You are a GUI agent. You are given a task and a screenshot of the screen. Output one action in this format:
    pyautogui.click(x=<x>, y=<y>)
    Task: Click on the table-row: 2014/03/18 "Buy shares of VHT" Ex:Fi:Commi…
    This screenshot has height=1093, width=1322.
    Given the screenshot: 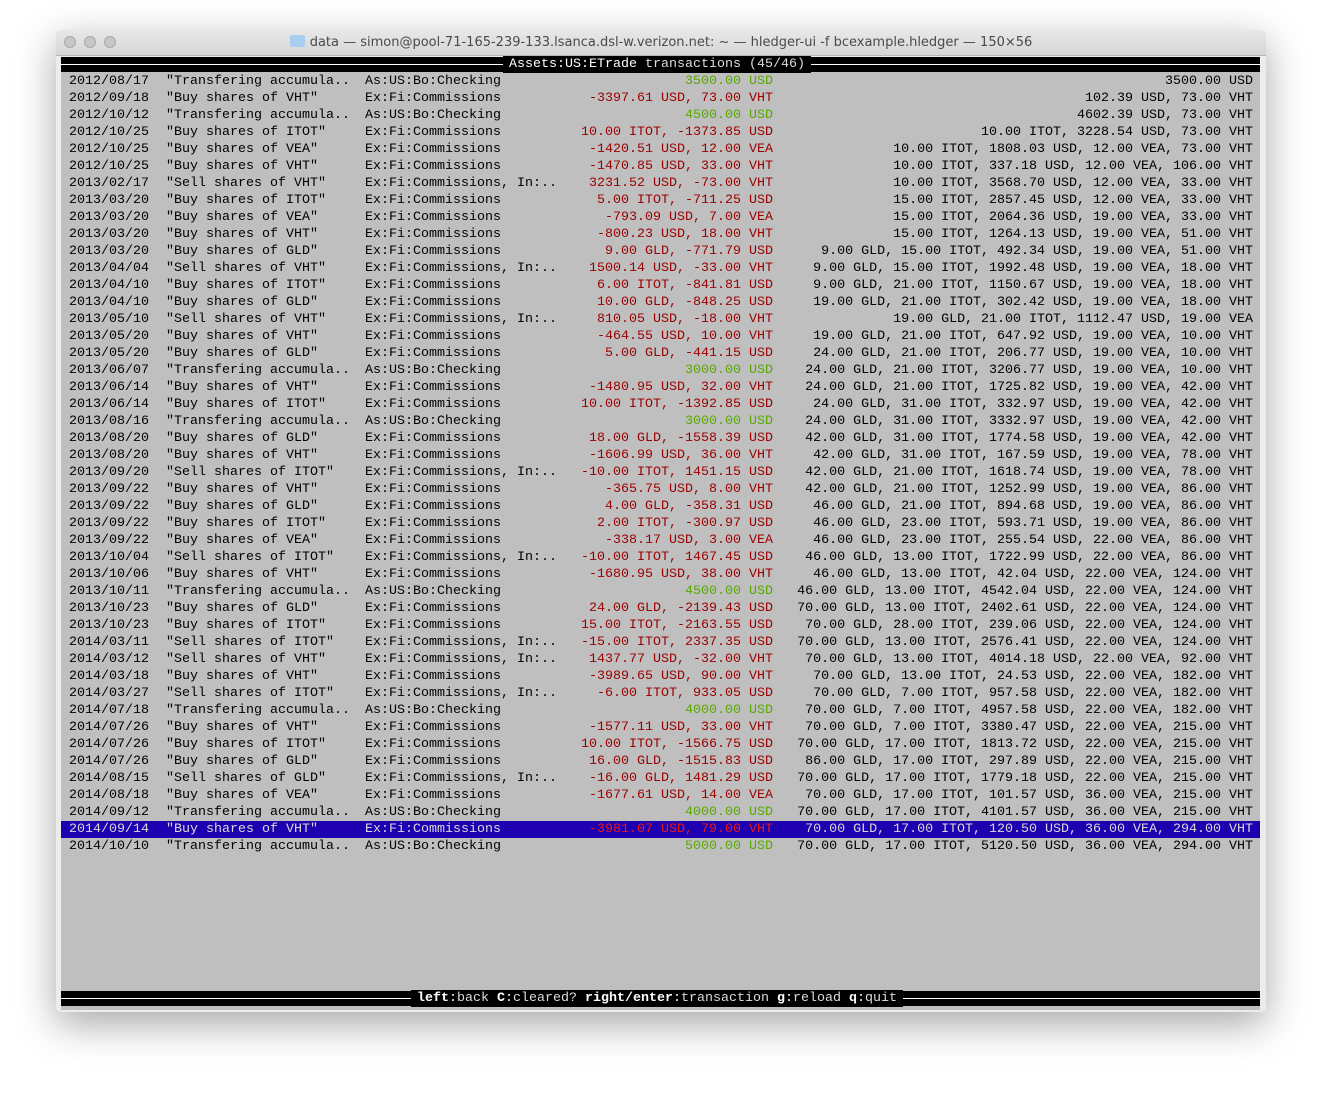 What is the action you would take?
    pyautogui.click(x=660, y=676)
    